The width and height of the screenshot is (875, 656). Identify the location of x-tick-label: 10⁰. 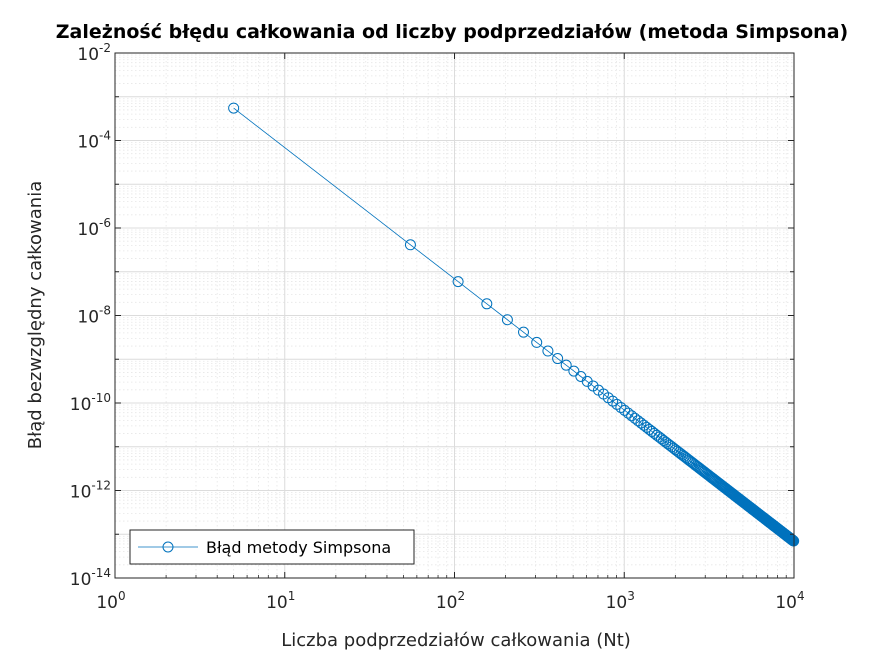
(110, 601).